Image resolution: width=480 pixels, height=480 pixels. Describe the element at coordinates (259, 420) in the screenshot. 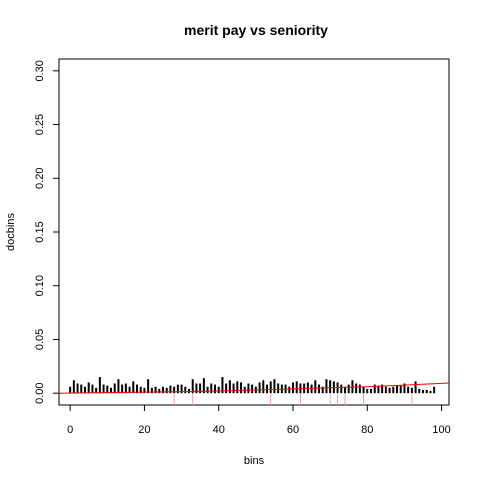

I see `x-axis: 0 20 40 60 80 100` at that location.